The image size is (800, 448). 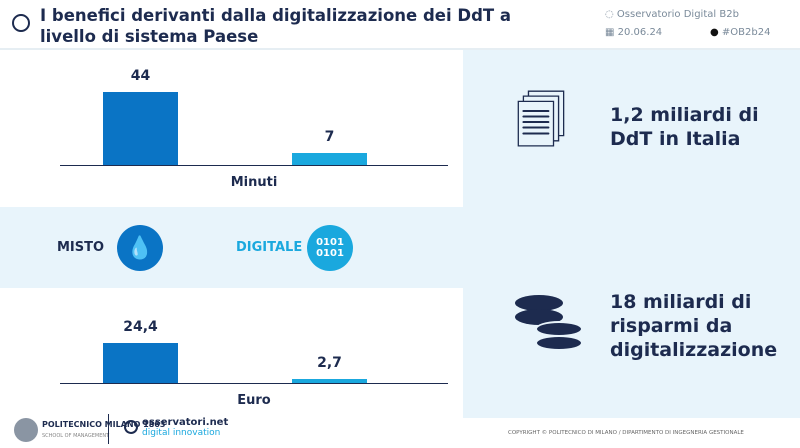 I want to click on x-icon: ●, so click(x=714, y=32).